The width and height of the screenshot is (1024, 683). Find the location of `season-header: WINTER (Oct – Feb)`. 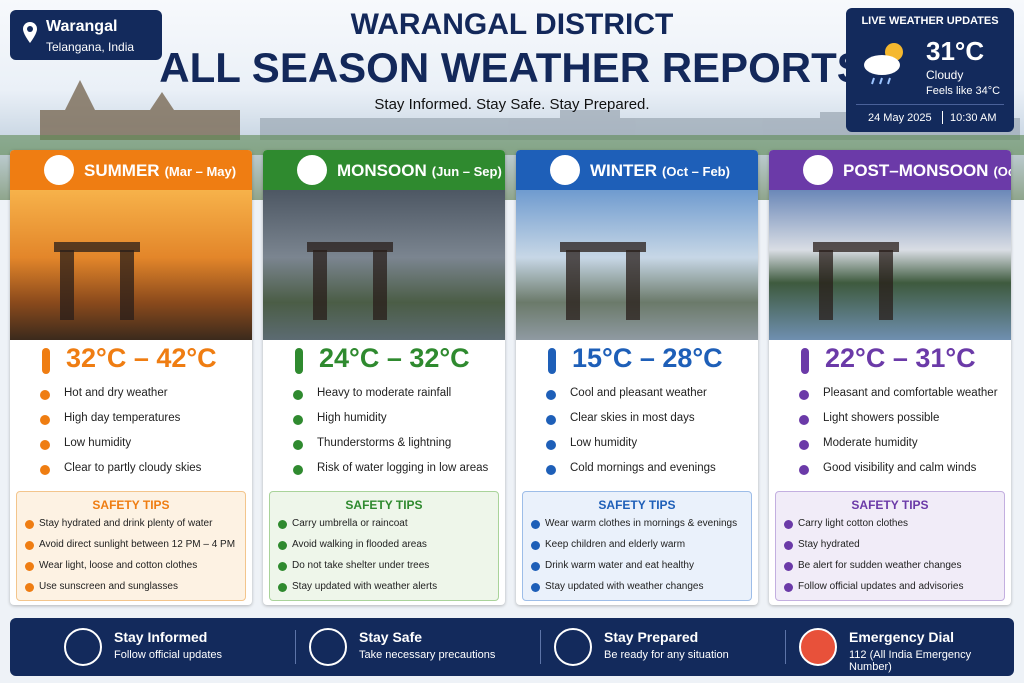

season-header: WINTER (Oct – Feb) is located at coordinates (637, 170).